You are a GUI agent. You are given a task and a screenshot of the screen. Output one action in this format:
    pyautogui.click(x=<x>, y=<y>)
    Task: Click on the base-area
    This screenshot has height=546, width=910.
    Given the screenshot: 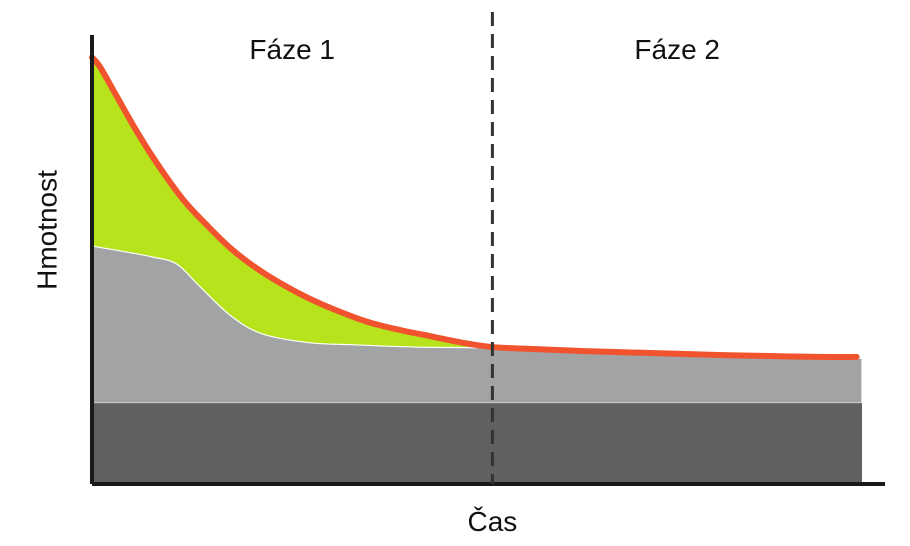 What is the action you would take?
    pyautogui.click(x=477, y=443)
    